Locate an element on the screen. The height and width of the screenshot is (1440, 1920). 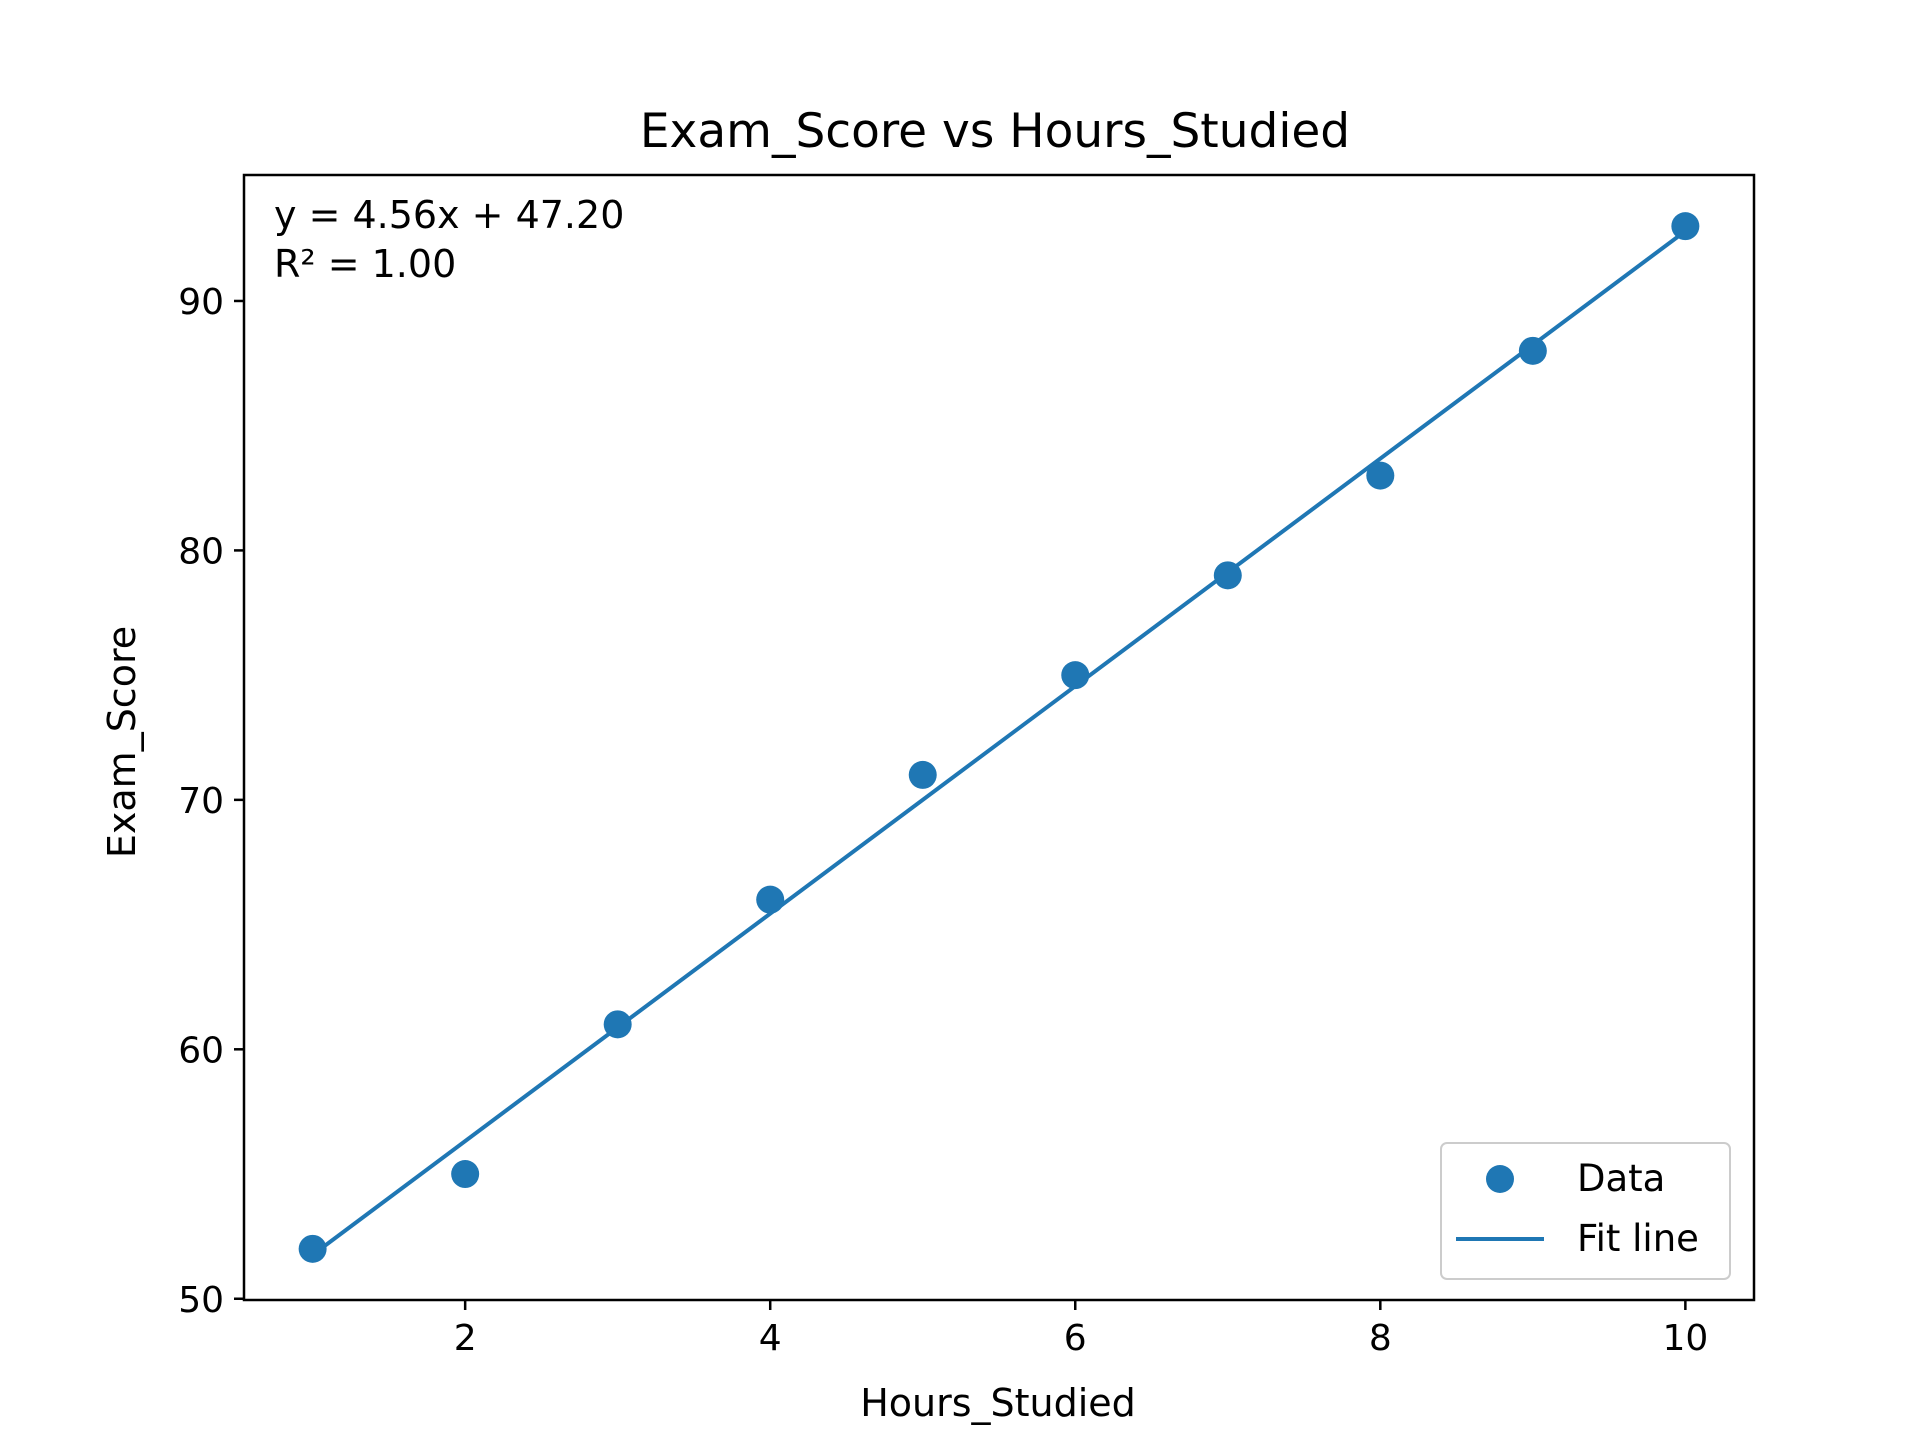
x-tick-label: 10 is located at coordinates (1685, 1338).